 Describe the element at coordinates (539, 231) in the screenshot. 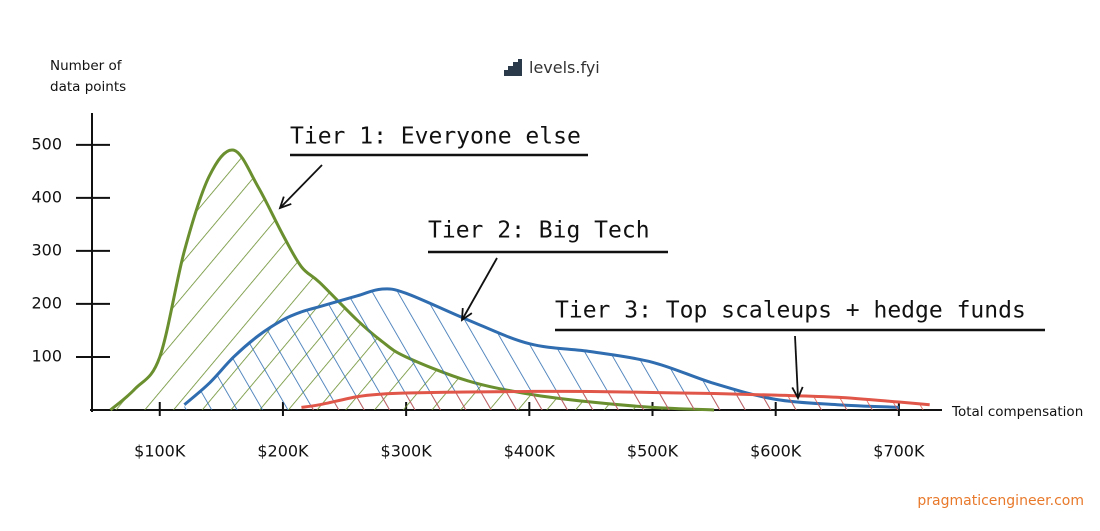

I see `series-annotation: Tier 2: Big Tech` at that location.